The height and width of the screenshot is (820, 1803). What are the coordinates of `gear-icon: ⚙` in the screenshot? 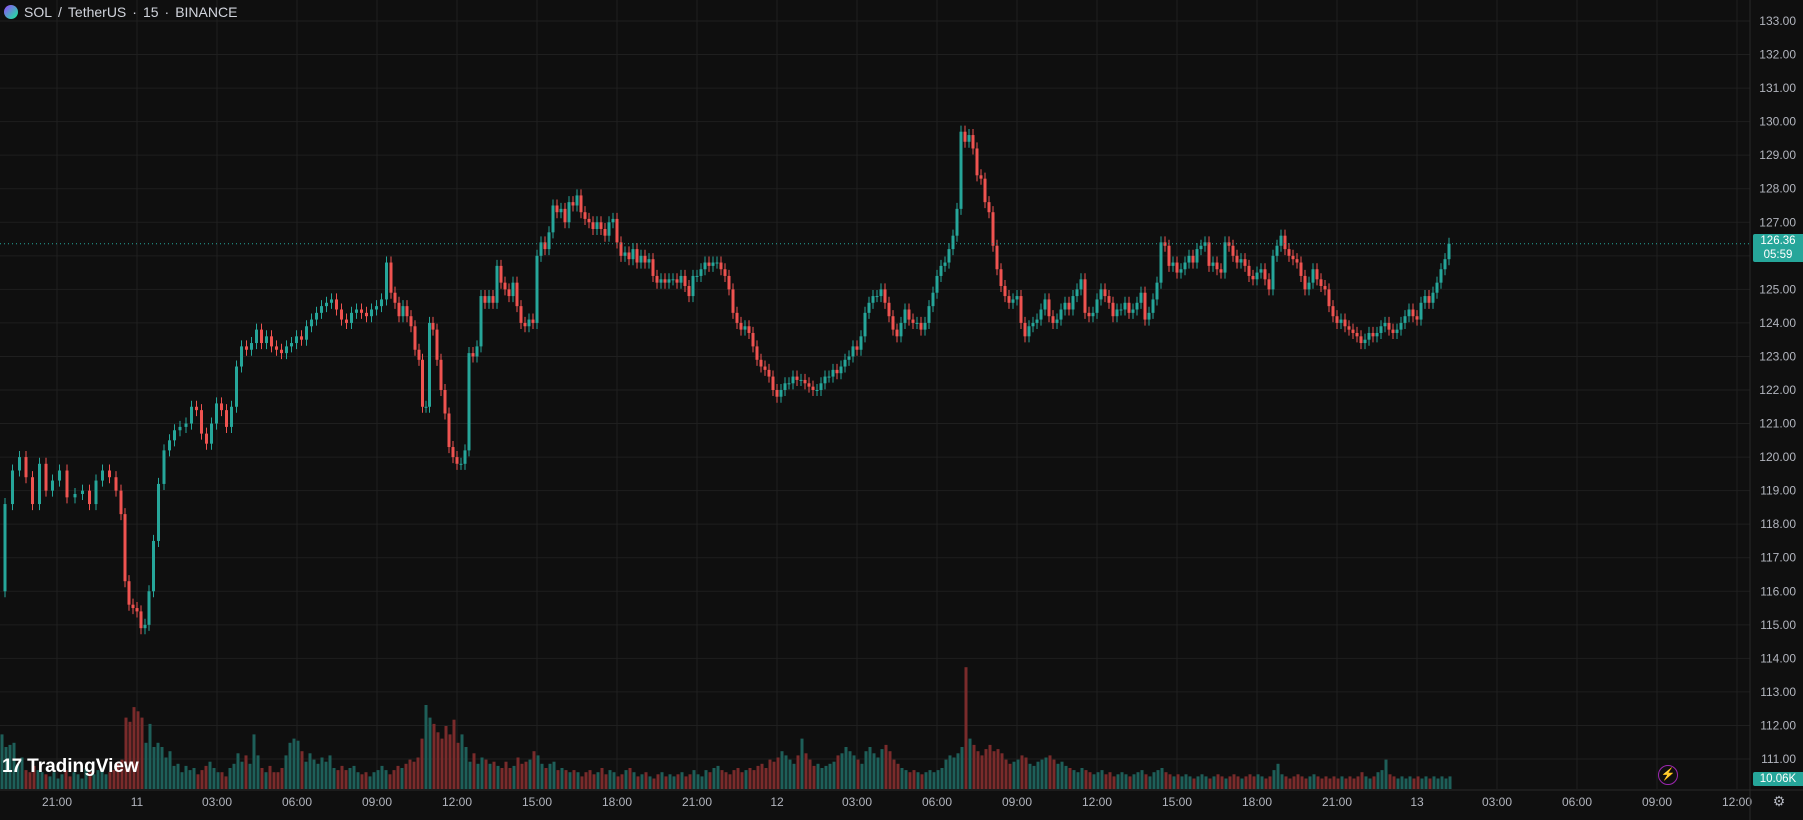 It's located at (1779, 801).